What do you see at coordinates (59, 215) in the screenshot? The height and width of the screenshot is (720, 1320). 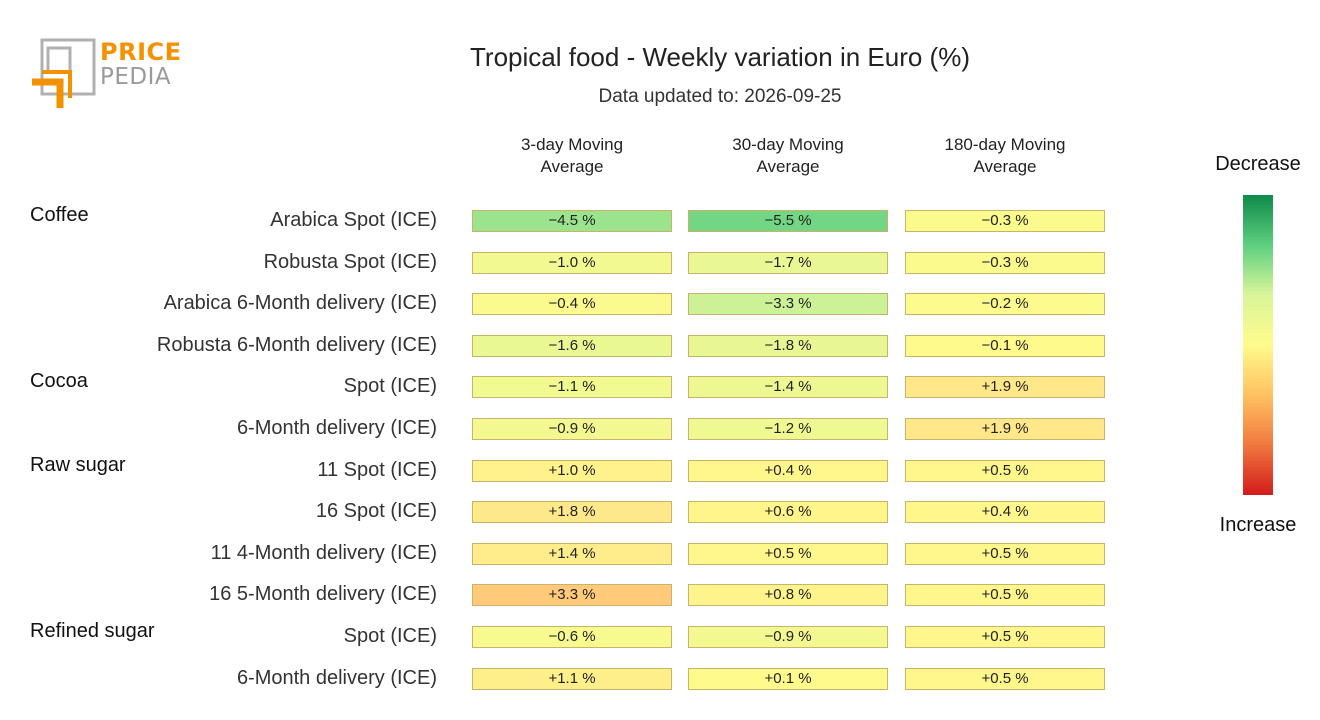 I see `group-label: Coffee` at bounding box center [59, 215].